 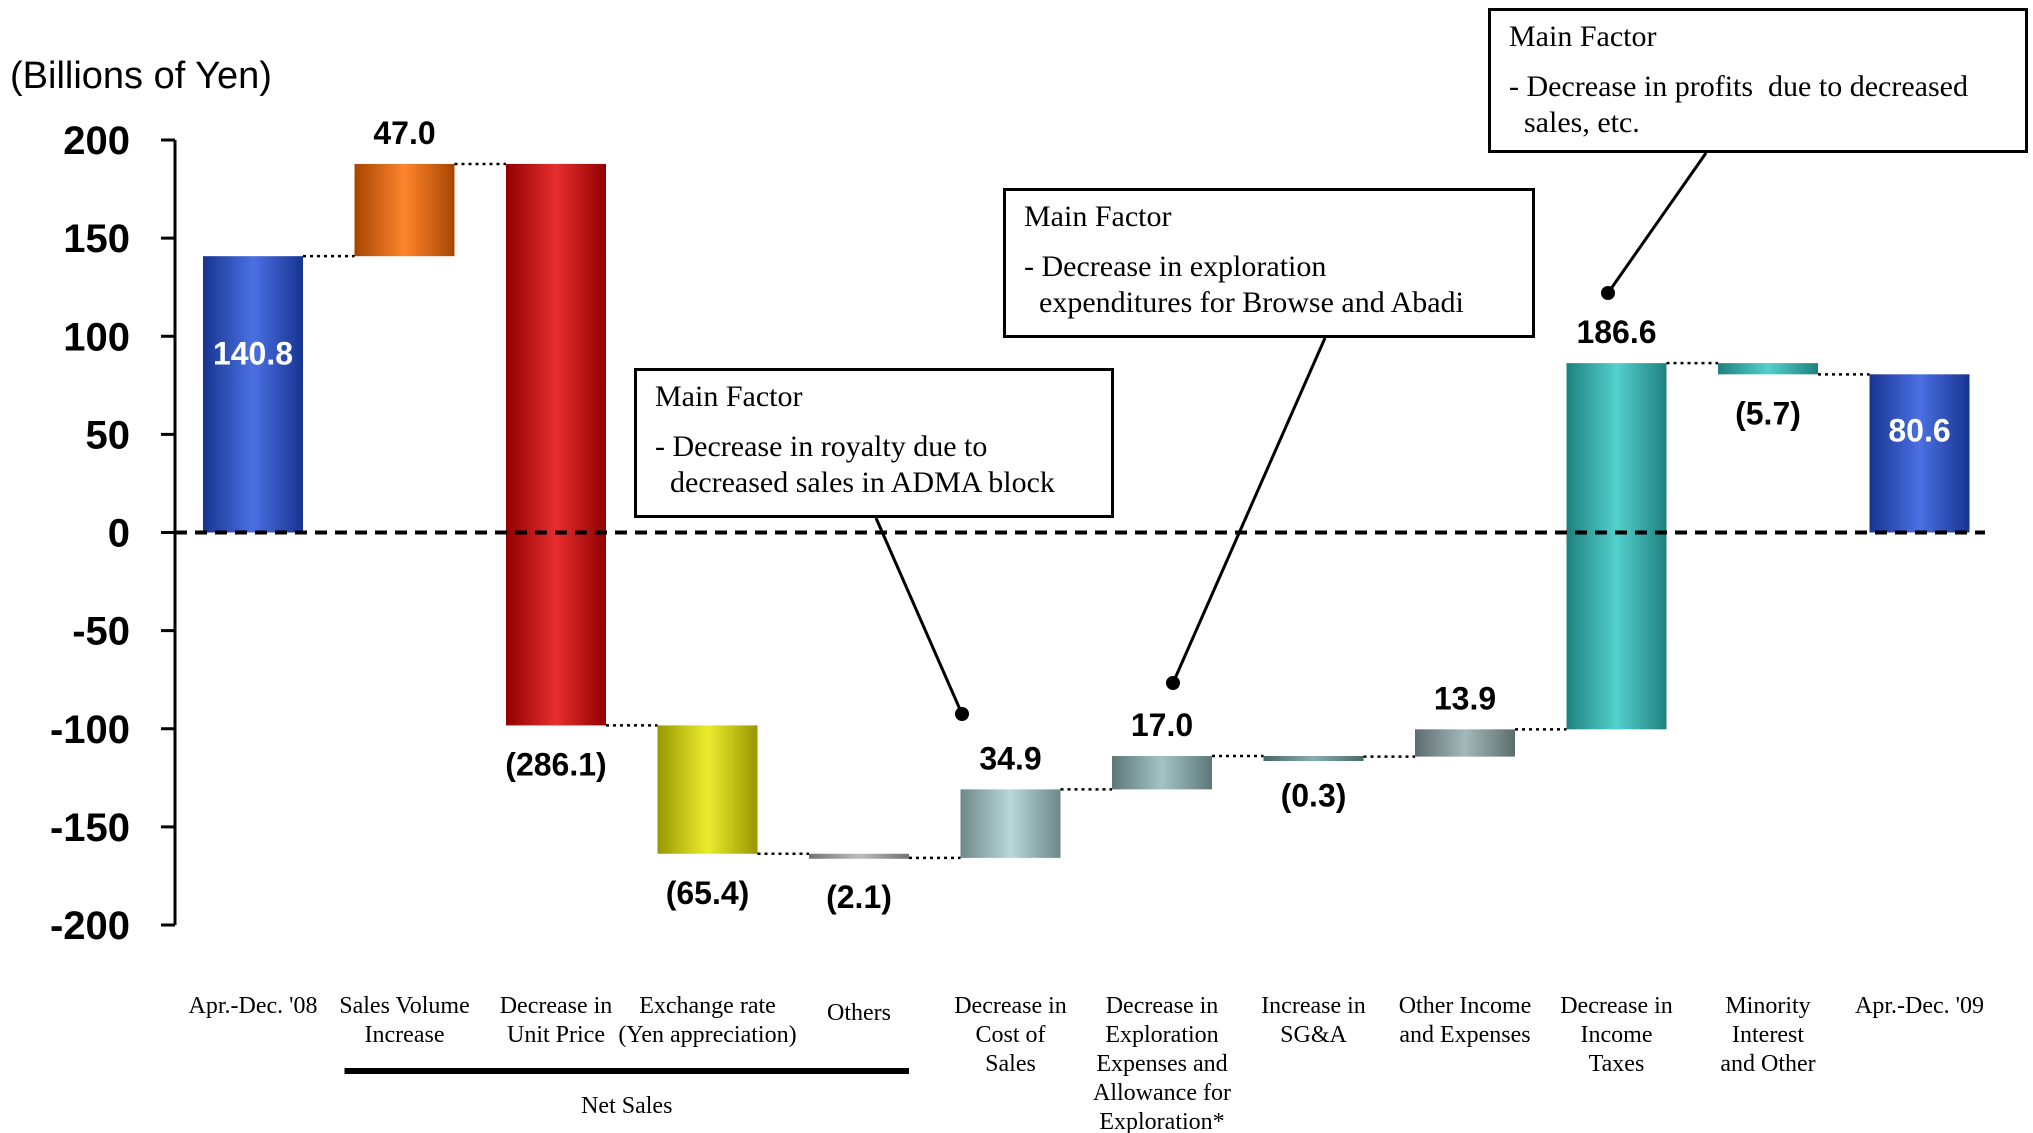 I want to click on y-tick-label: -100, so click(x=90, y=730).